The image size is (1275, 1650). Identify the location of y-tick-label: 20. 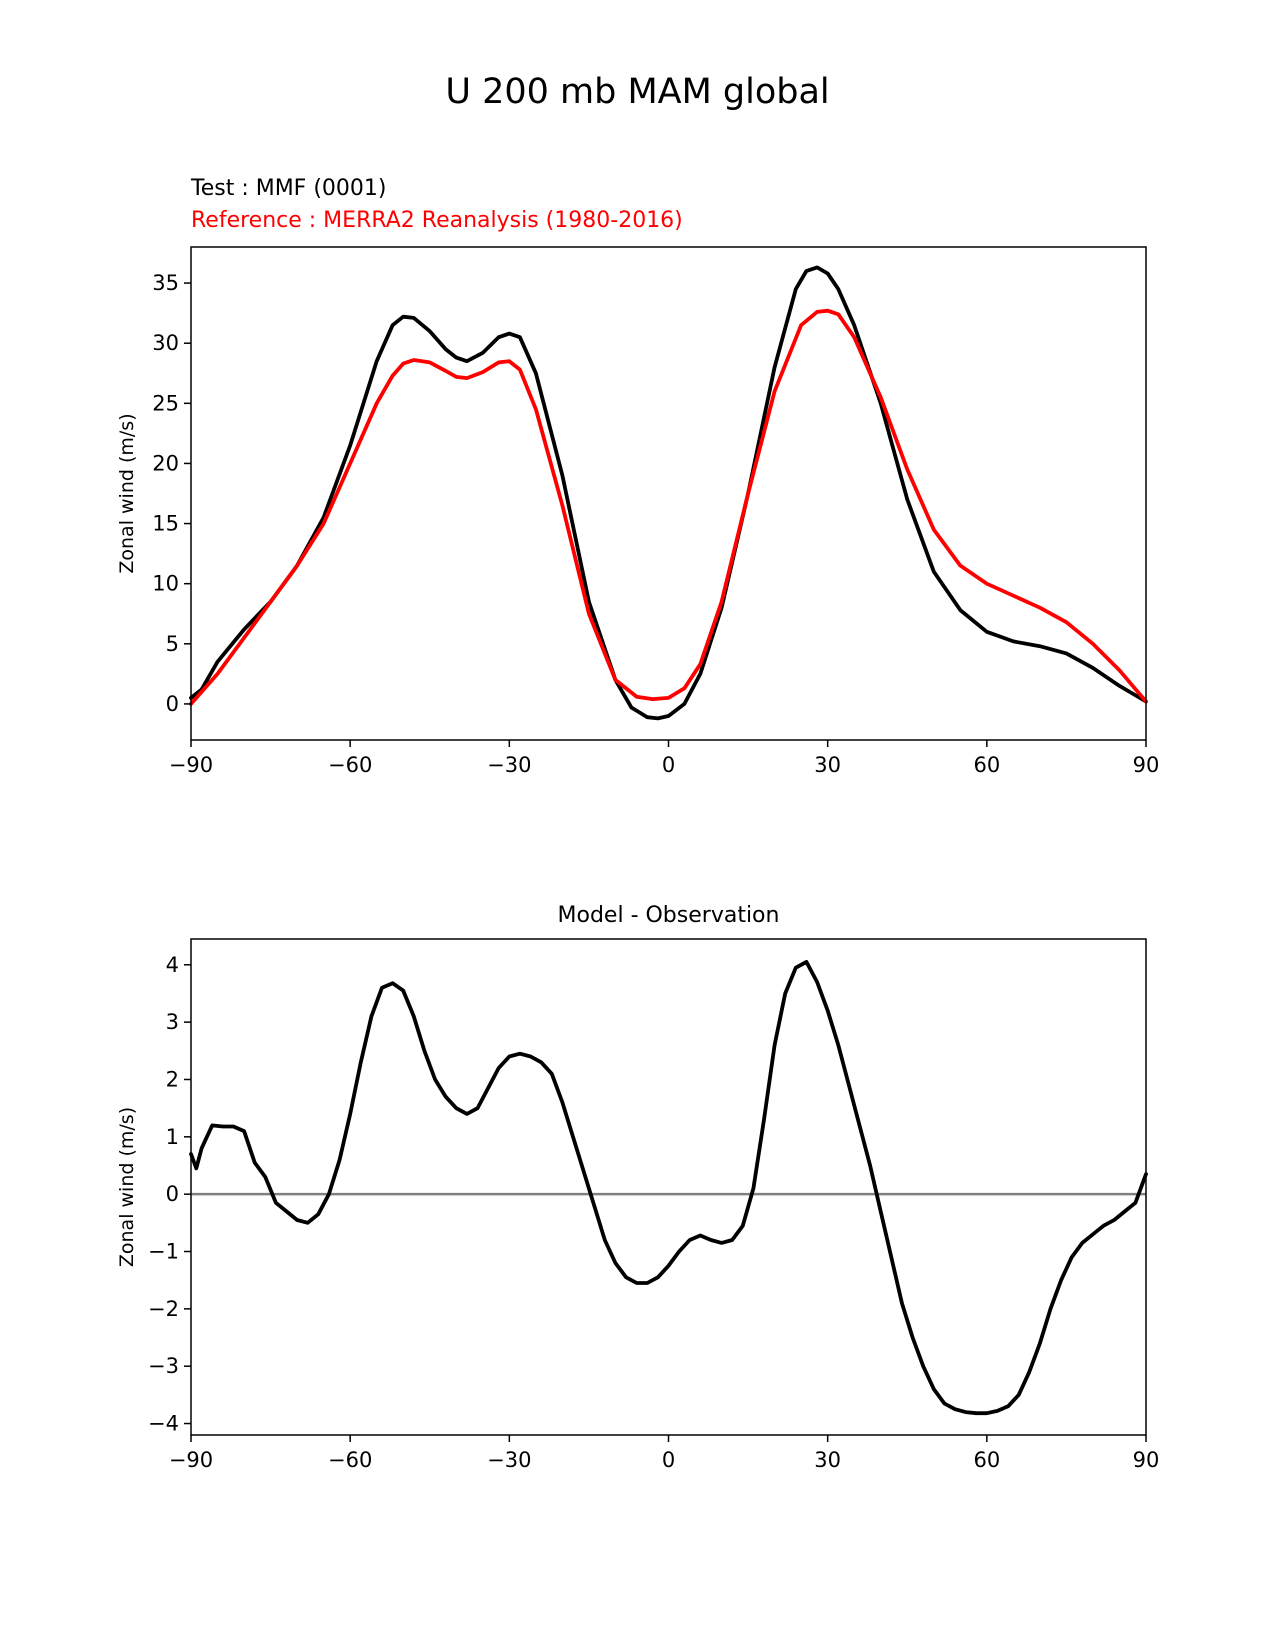
(165, 463).